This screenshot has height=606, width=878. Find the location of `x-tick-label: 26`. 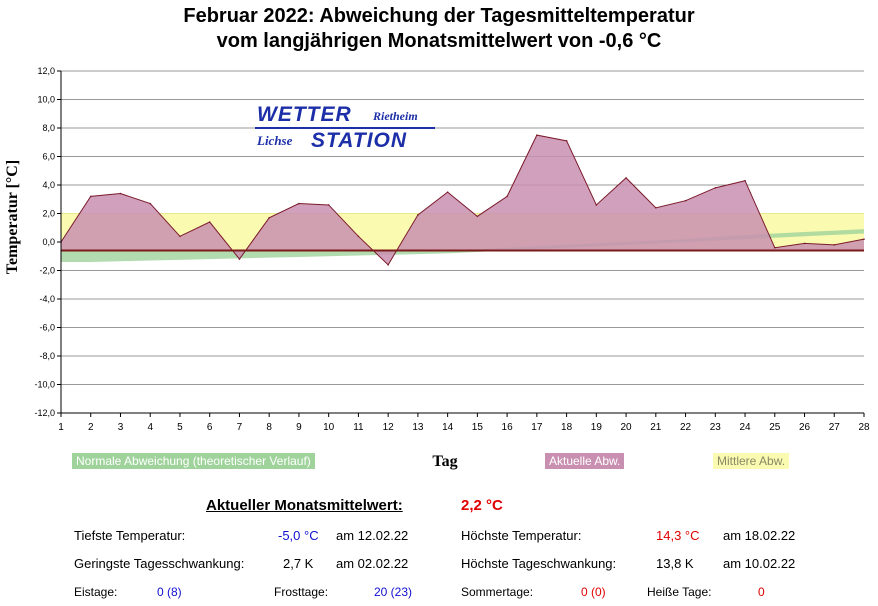

x-tick-label: 26 is located at coordinates (805, 427).